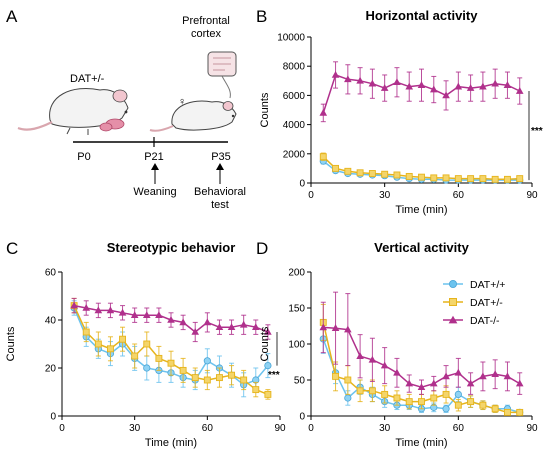  I want to click on x-tick-label-d-60: 60, so click(459, 428).